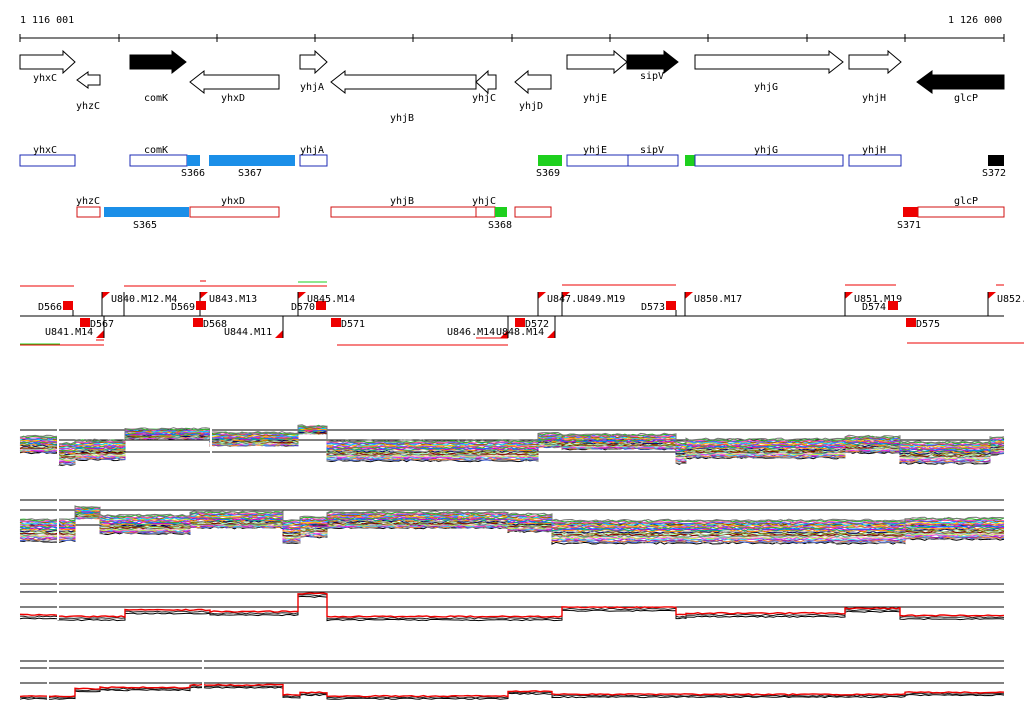 The width and height of the screenshot is (1024, 714). Describe the element at coordinates (484, 207) in the screenshot. I see `unit-yhjC: yhjC` at that location.